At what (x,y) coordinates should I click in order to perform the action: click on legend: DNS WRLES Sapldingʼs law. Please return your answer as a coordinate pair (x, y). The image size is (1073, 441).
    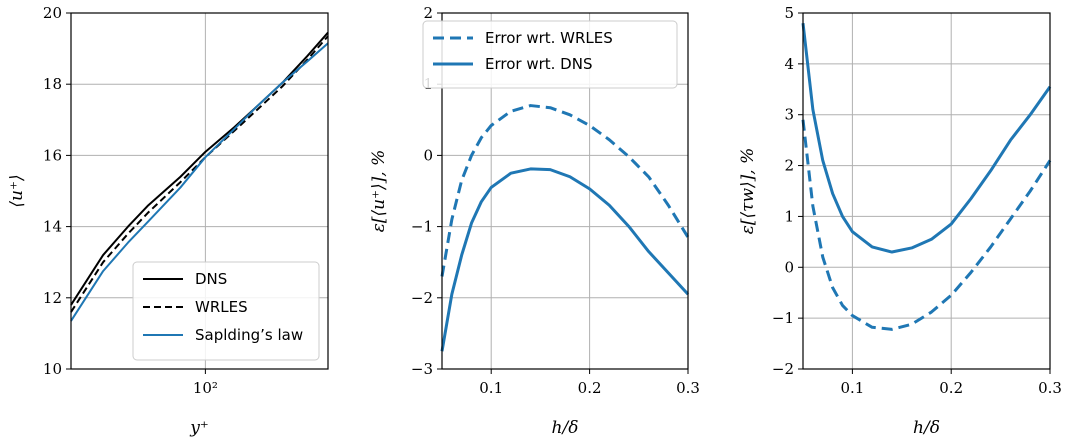
    Looking at the image, I should click on (226, 311).